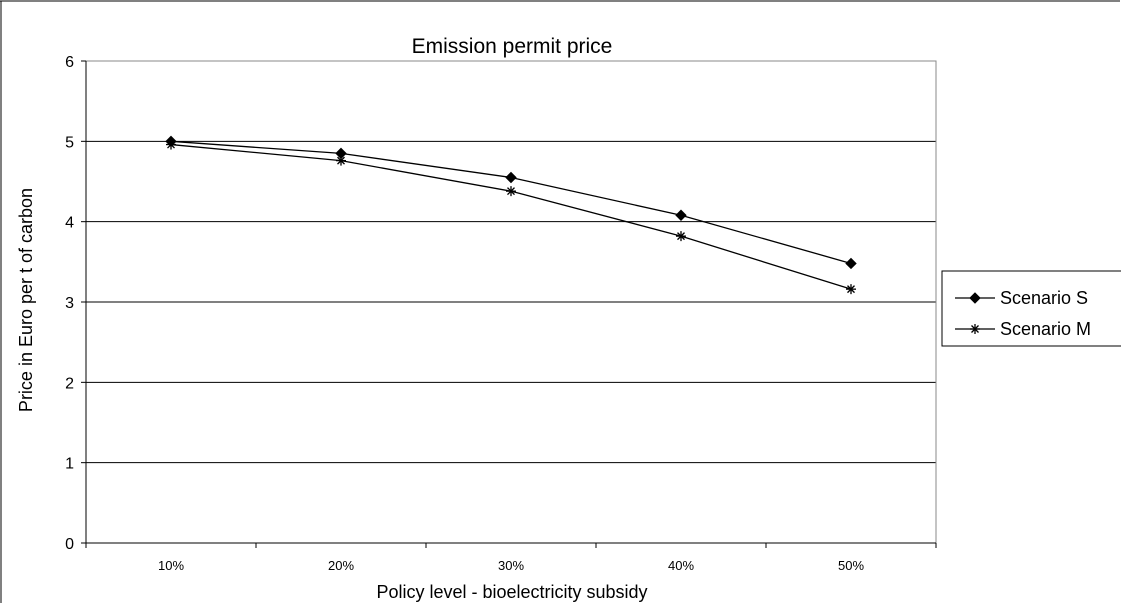  What do you see at coordinates (69, 383) in the screenshot?
I see `y-tick-label: 2` at bounding box center [69, 383].